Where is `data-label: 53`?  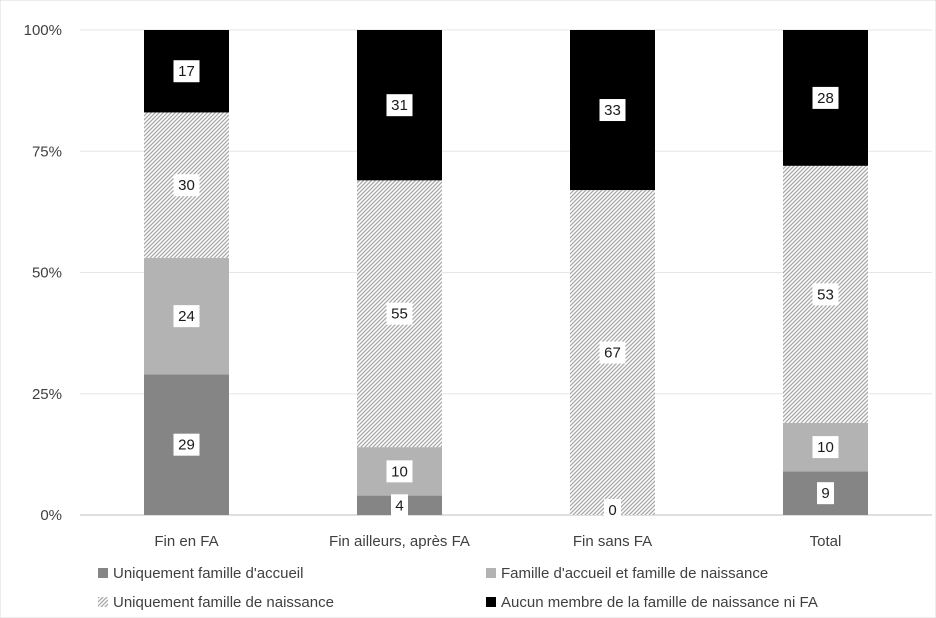 data-label: 53 is located at coordinates (825, 294).